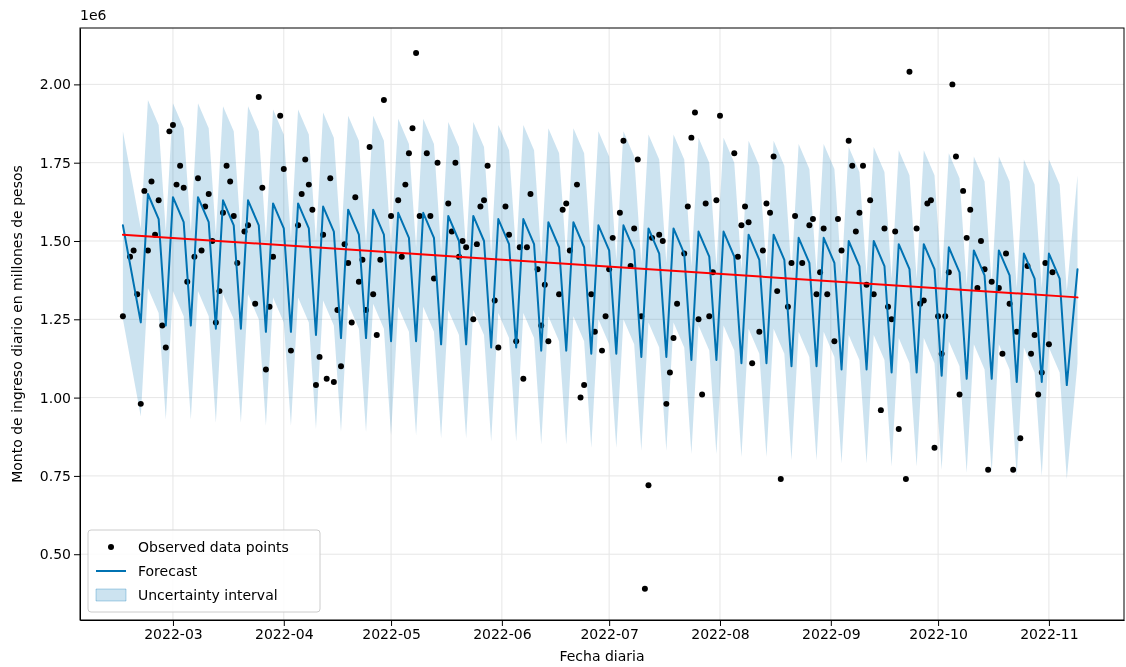  What do you see at coordinates (168, 571) in the screenshot?
I see `legend-label: Forecast` at bounding box center [168, 571].